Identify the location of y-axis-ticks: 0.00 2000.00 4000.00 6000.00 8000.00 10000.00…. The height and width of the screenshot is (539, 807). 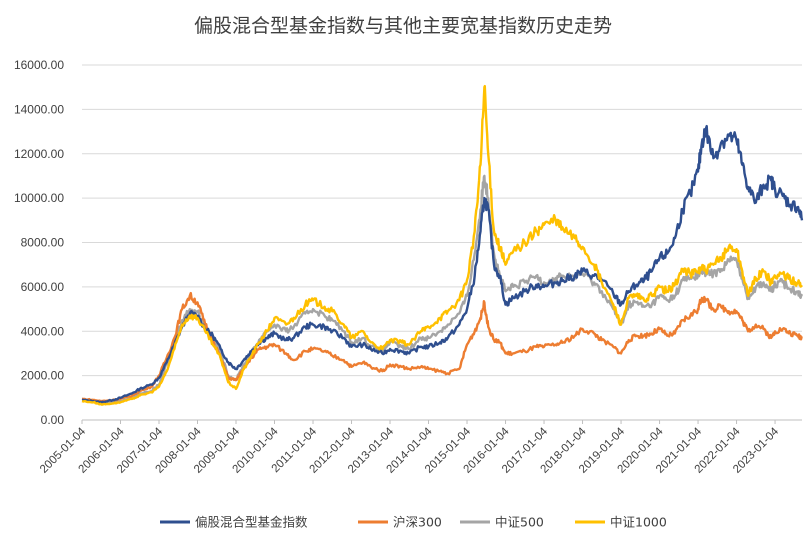
(39, 242).